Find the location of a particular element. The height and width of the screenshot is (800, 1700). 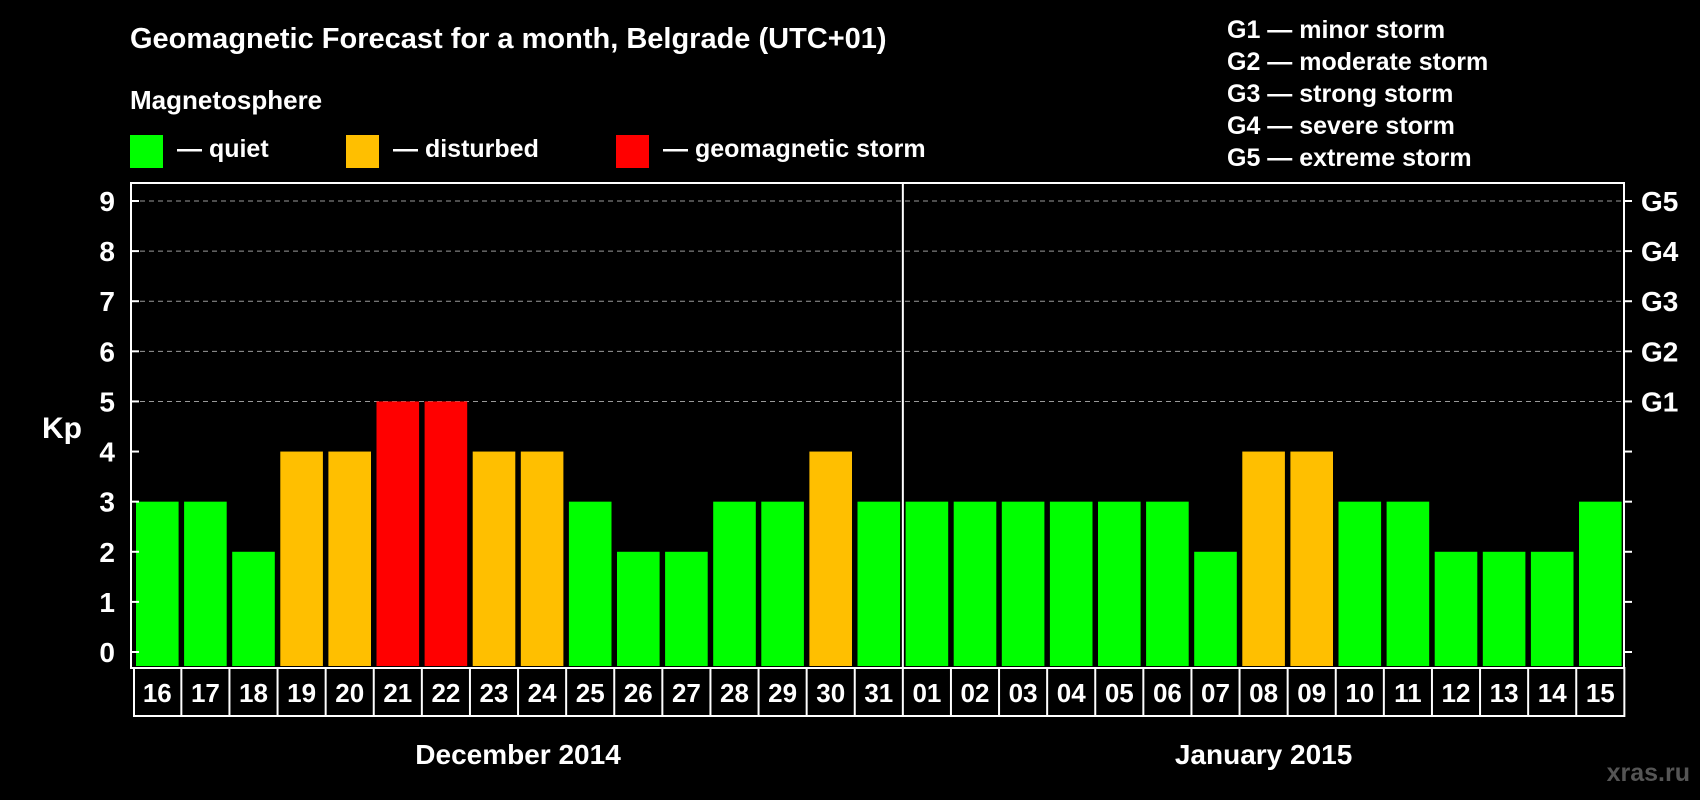

storm-scale-item: G3 — strong storm is located at coordinates (1340, 94).